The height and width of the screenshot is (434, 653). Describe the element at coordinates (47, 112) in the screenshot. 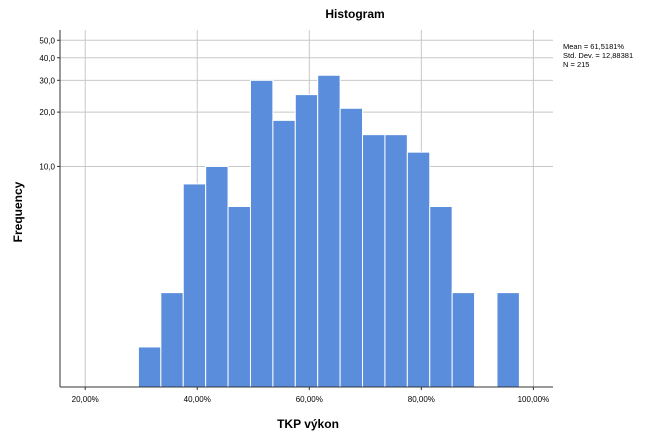

I see `y-tick-label: 20,0` at that location.